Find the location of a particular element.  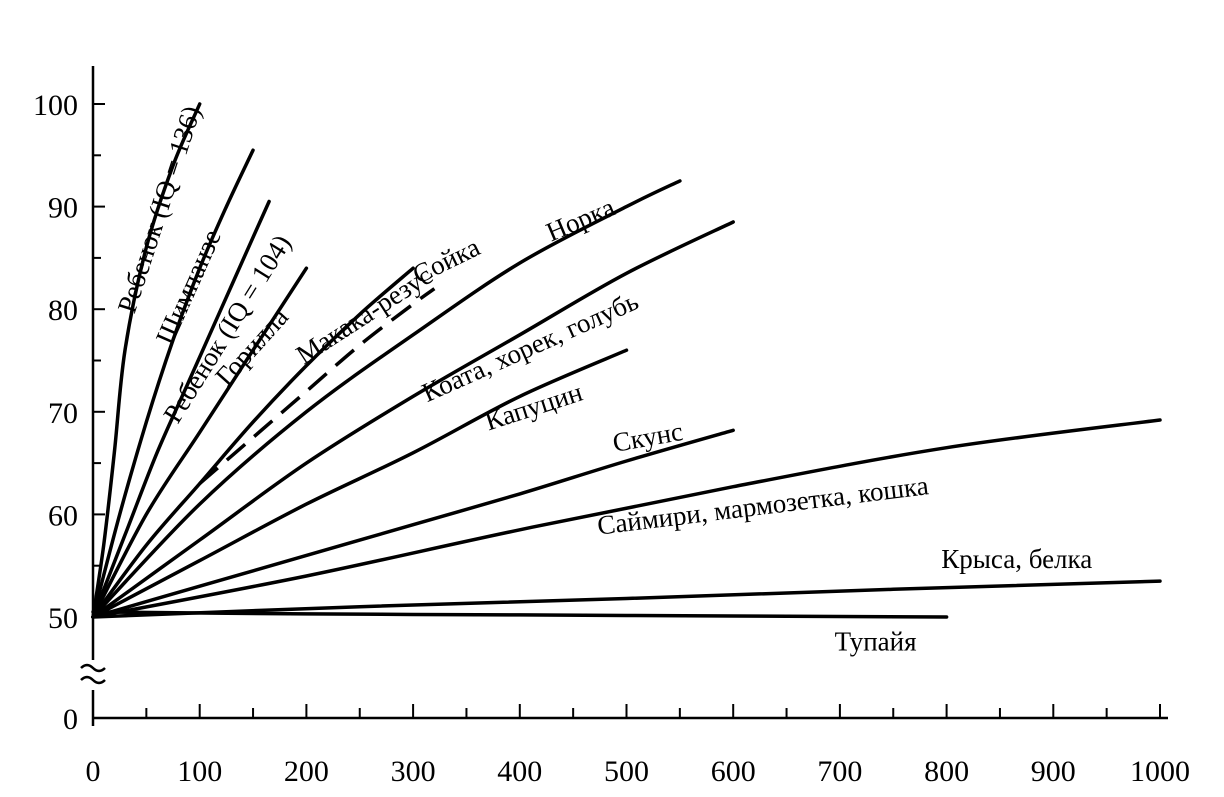

x-tick-label: 600 is located at coordinates (733, 771).